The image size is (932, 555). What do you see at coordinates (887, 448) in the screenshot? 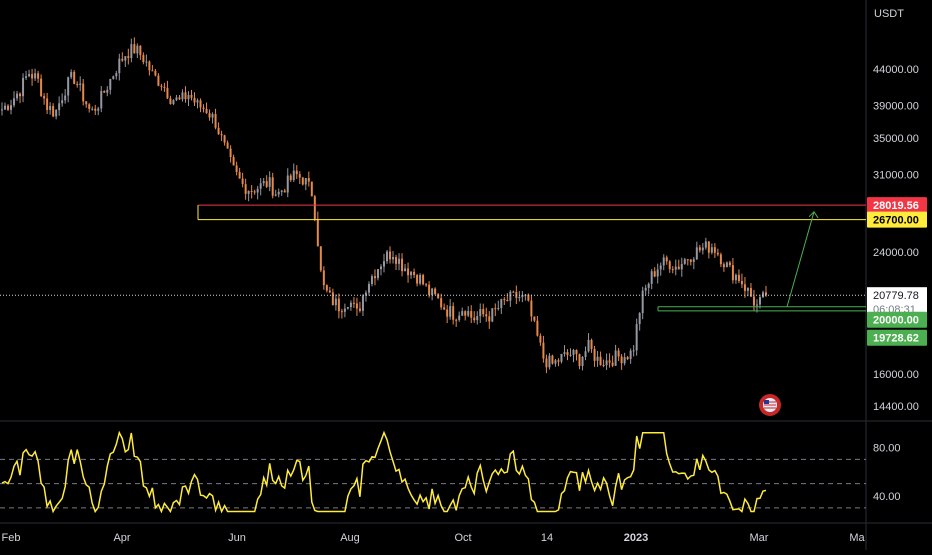
I see `oscillator-tick-label: 80.00` at bounding box center [887, 448].